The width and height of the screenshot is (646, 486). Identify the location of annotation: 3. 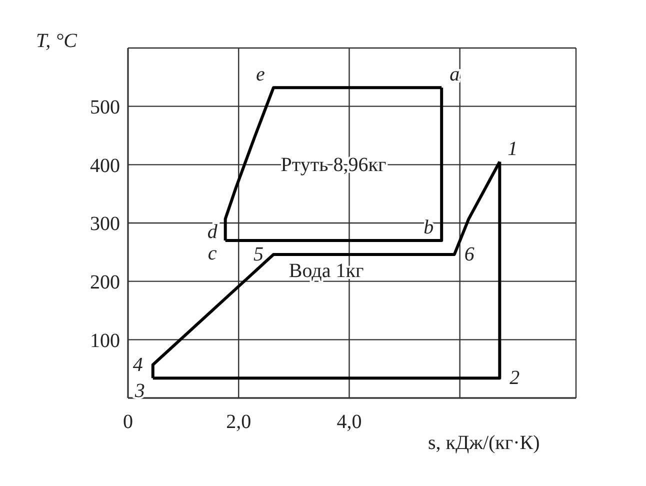
(139, 391).